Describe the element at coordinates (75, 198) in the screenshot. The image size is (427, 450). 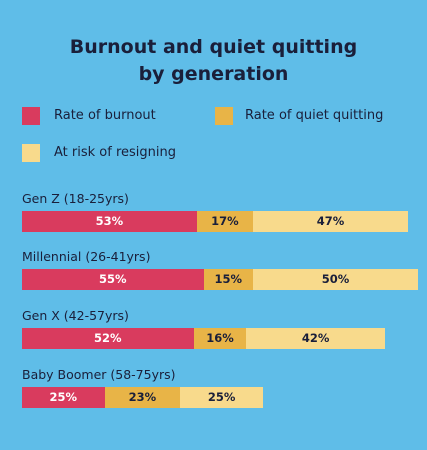
I see `category-label-gen-z: Gen Z (18-25yrs)` at that location.